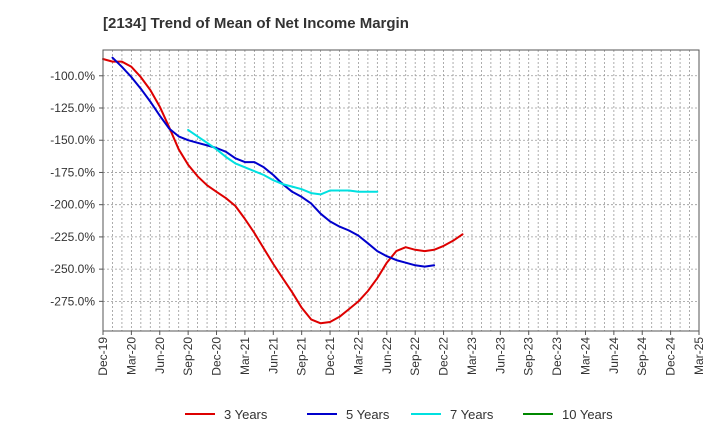  I want to click on x-tick-label: Sep-21, so click(302, 356).